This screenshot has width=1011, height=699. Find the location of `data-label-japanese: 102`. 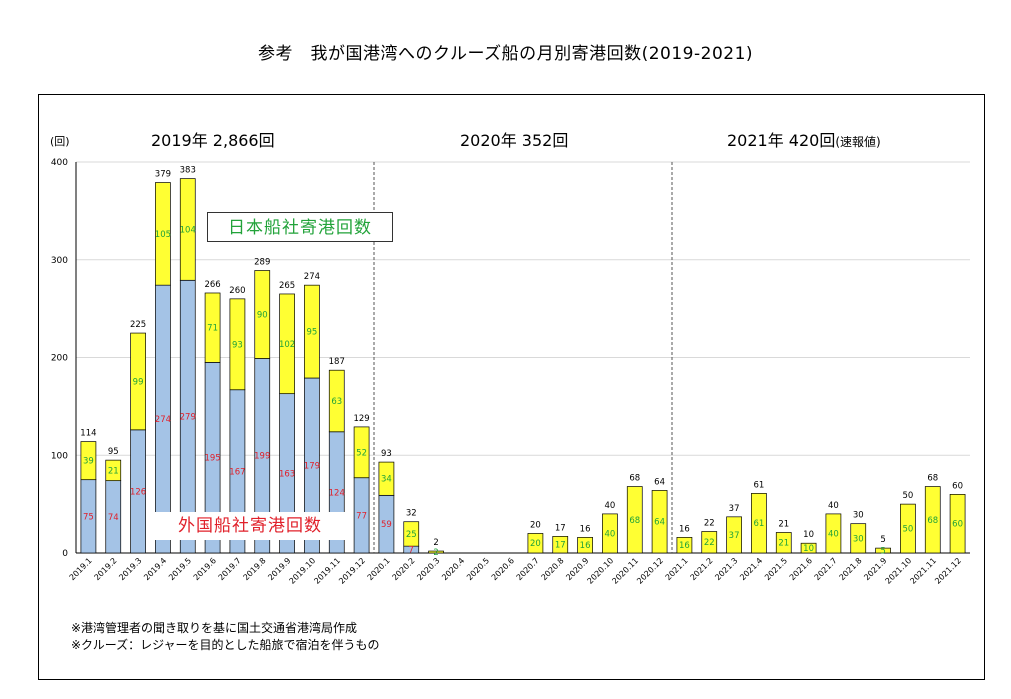

data-label-japanese: 102 is located at coordinates (287, 345).